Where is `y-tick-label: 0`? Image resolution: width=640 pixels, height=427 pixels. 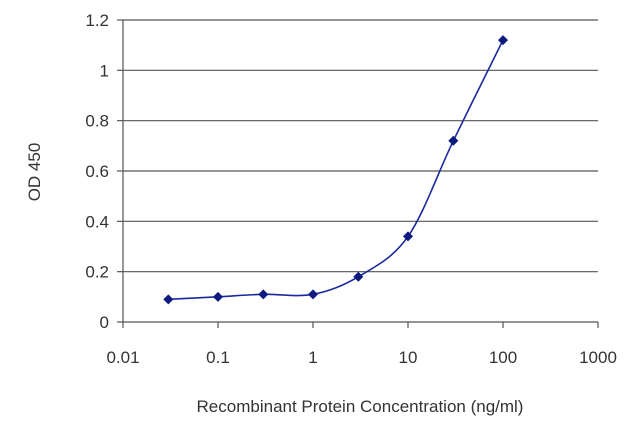
y-tick-label: 0 is located at coordinates (104, 322).